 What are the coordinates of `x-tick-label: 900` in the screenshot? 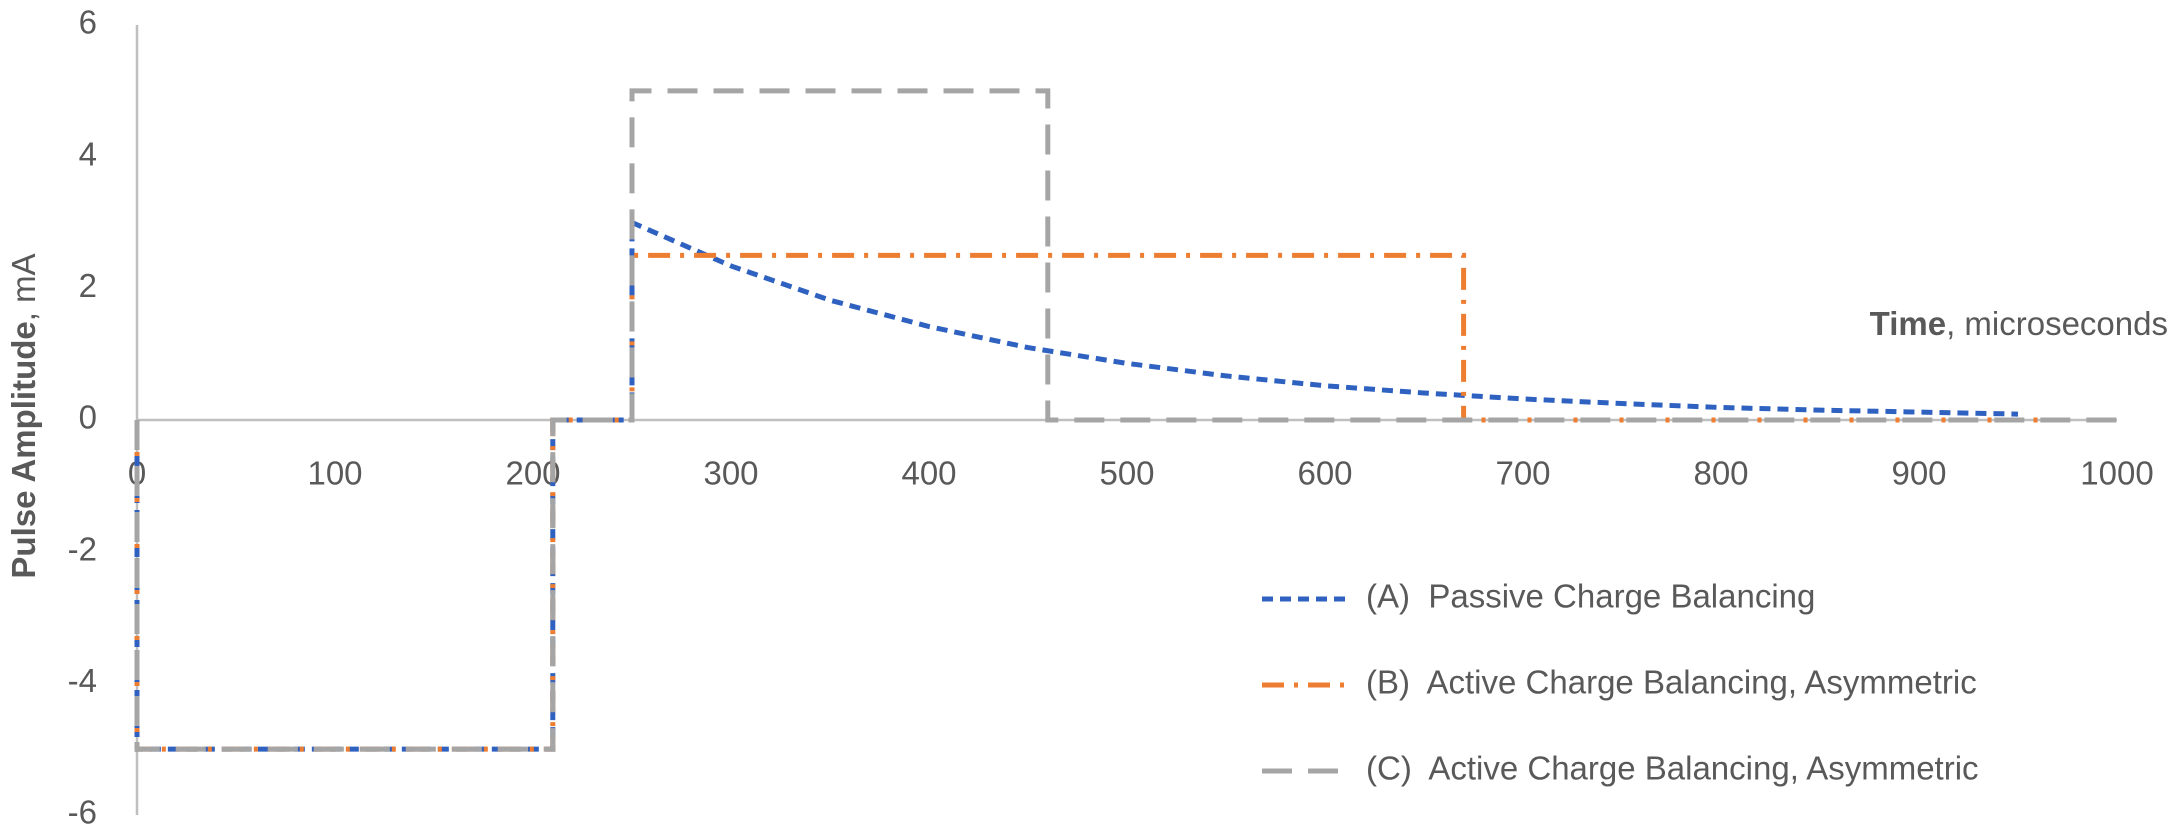 It's located at (1918, 473).